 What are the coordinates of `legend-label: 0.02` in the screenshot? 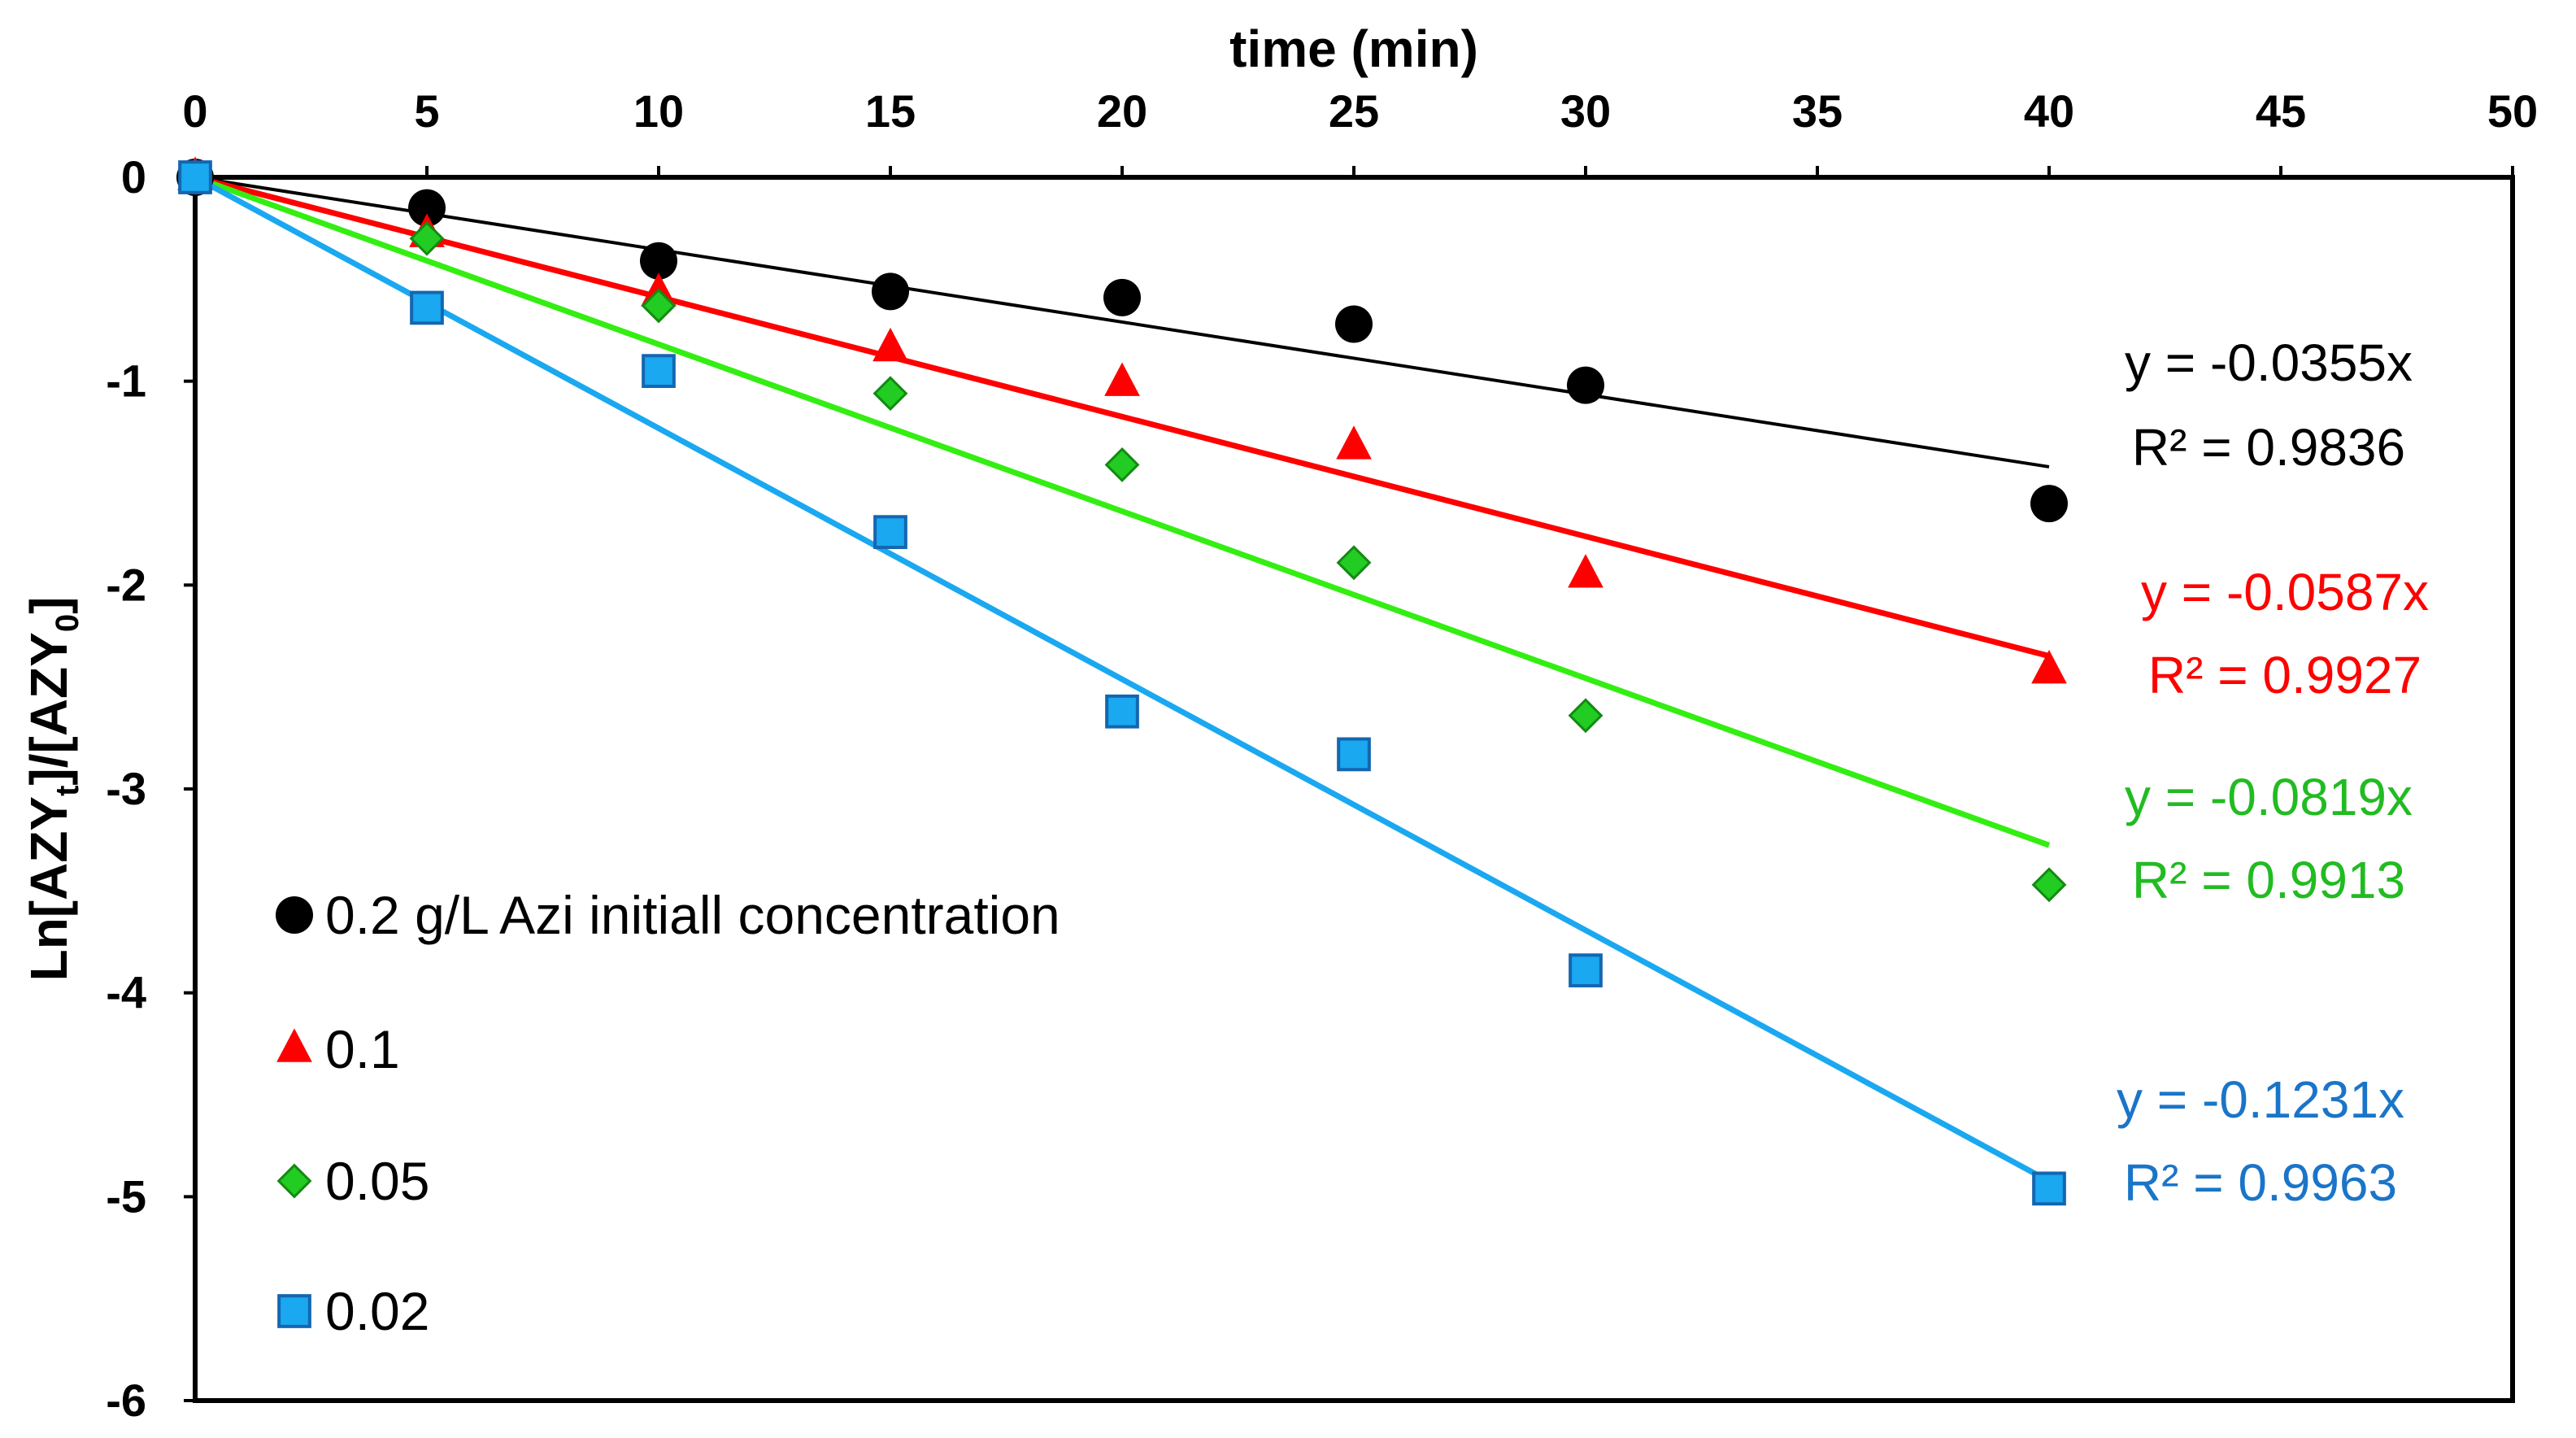 It's located at (377, 1311).